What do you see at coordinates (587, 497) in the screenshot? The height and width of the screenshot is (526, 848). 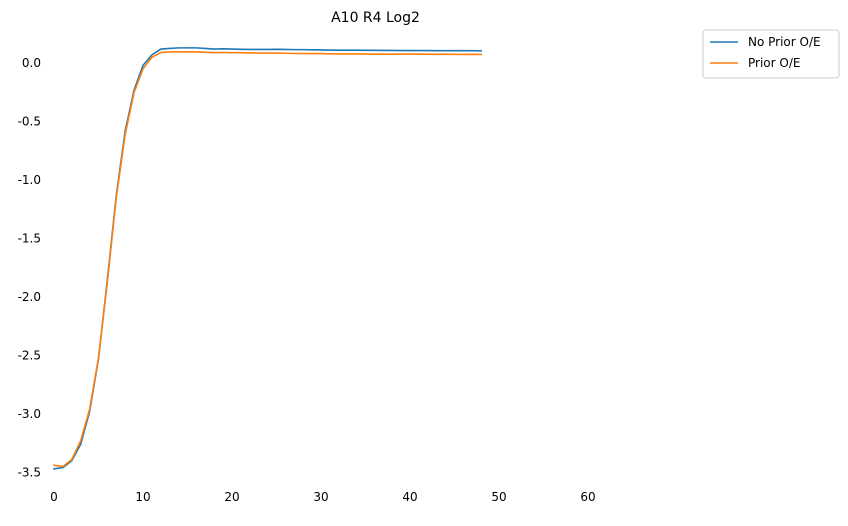 I see `x-tick-label: 60` at bounding box center [587, 497].